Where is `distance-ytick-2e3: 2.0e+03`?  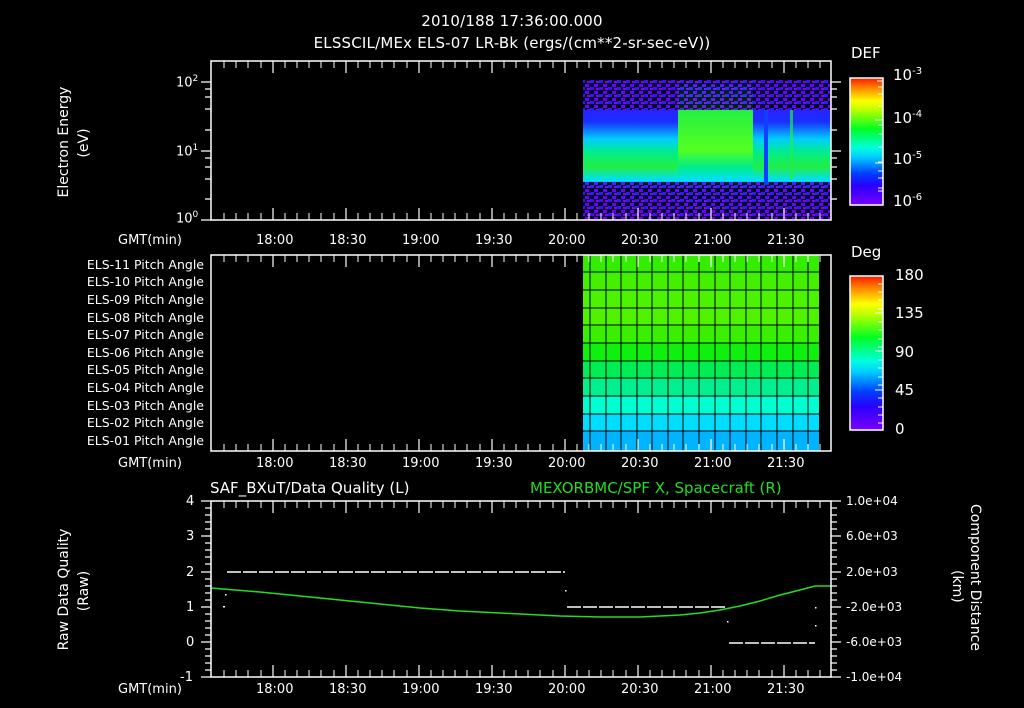 distance-ytick-2e3: 2.0e+03 is located at coordinates (872, 572).